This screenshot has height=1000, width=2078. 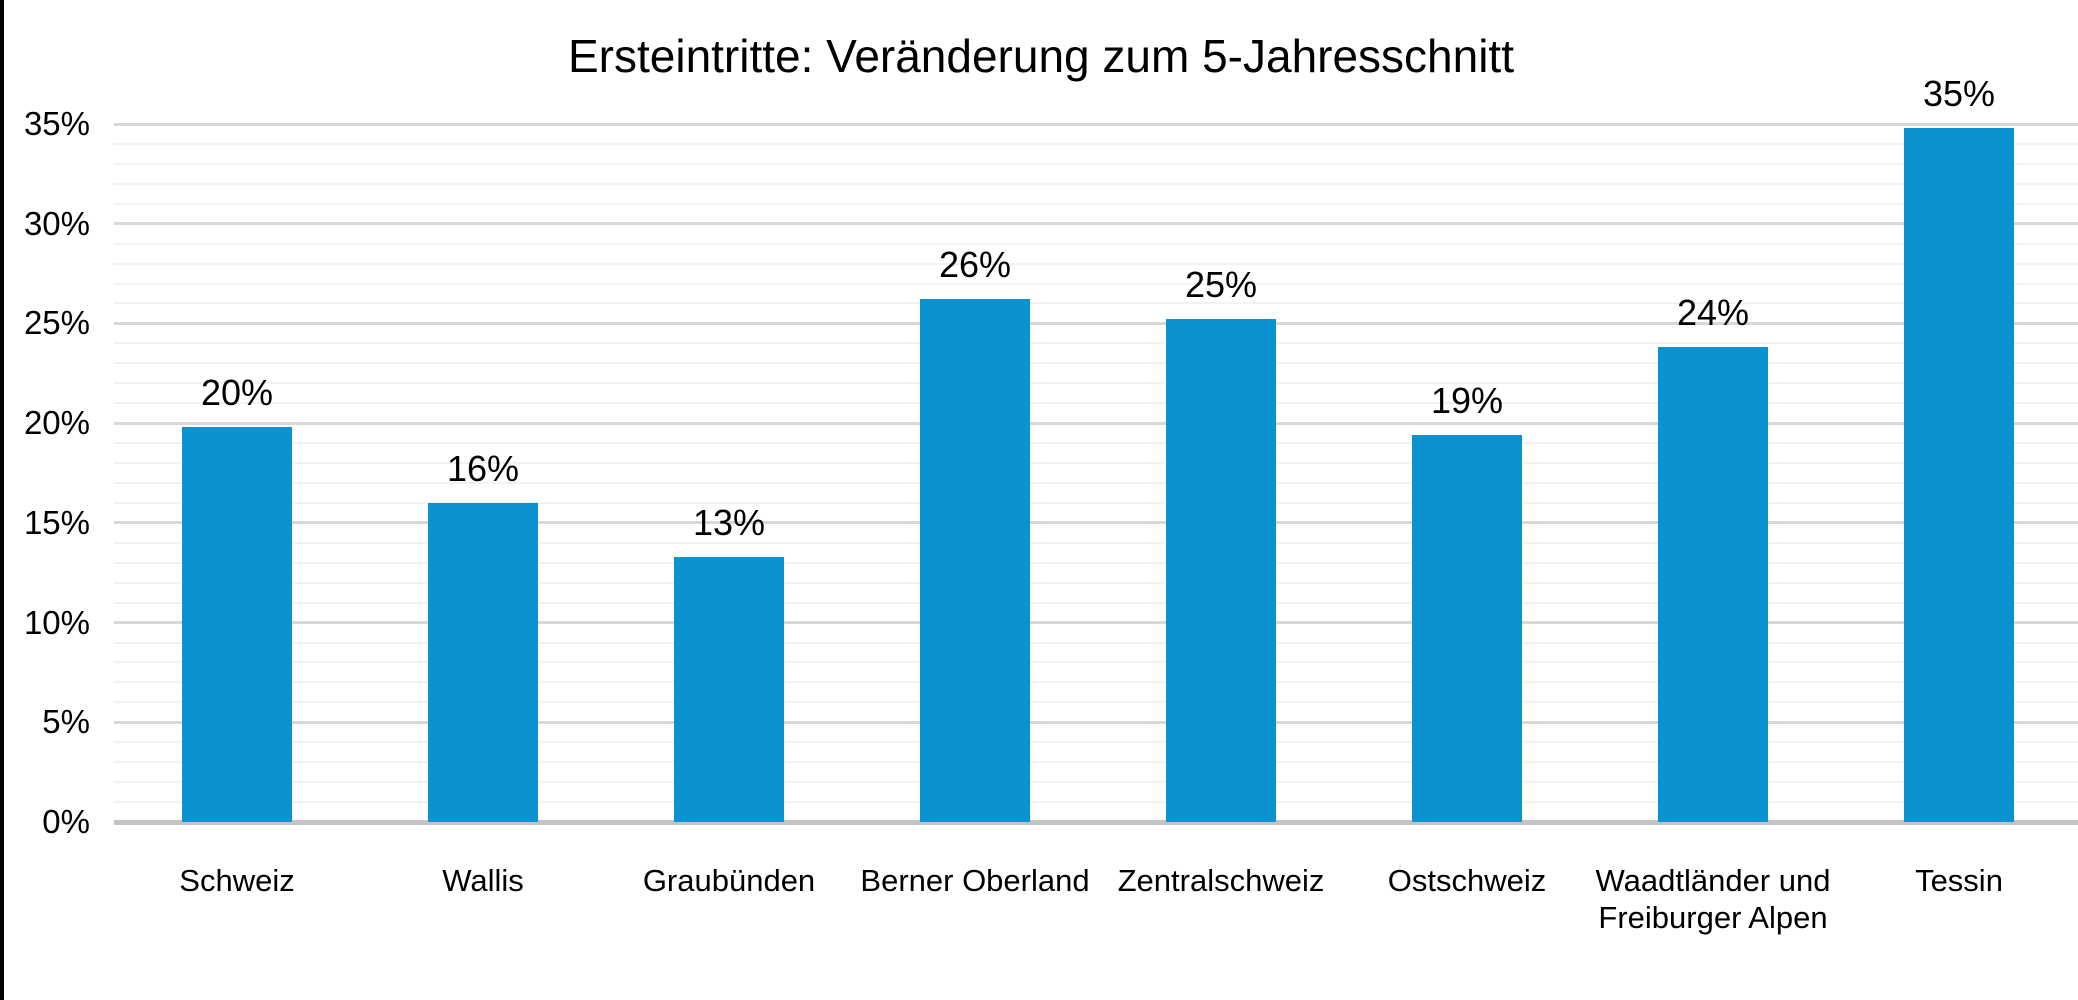 What do you see at coordinates (1221, 285) in the screenshot?
I see `bar-value-label-zentralschweiz: 25%` at bounding box center [1221, 285].